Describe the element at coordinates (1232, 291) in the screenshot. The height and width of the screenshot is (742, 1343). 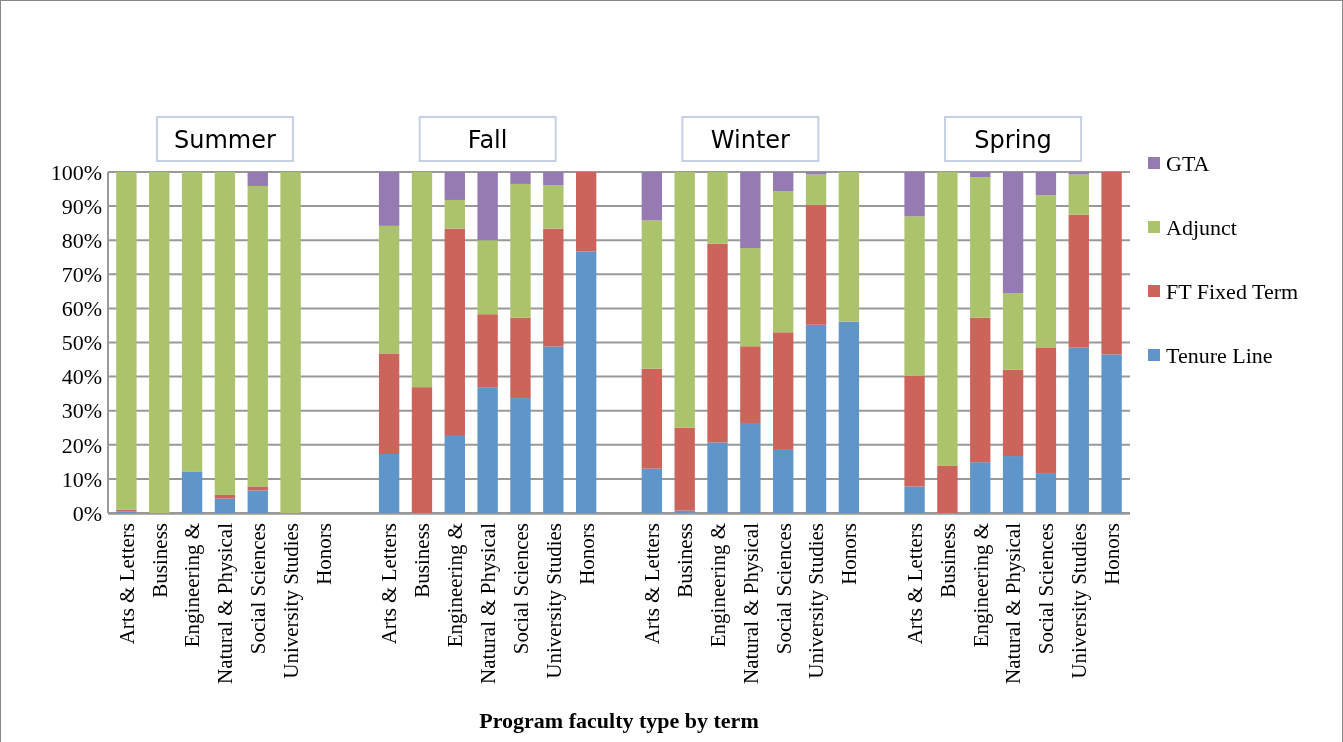
I see `legend-label: FT Fixed Term` at that location.